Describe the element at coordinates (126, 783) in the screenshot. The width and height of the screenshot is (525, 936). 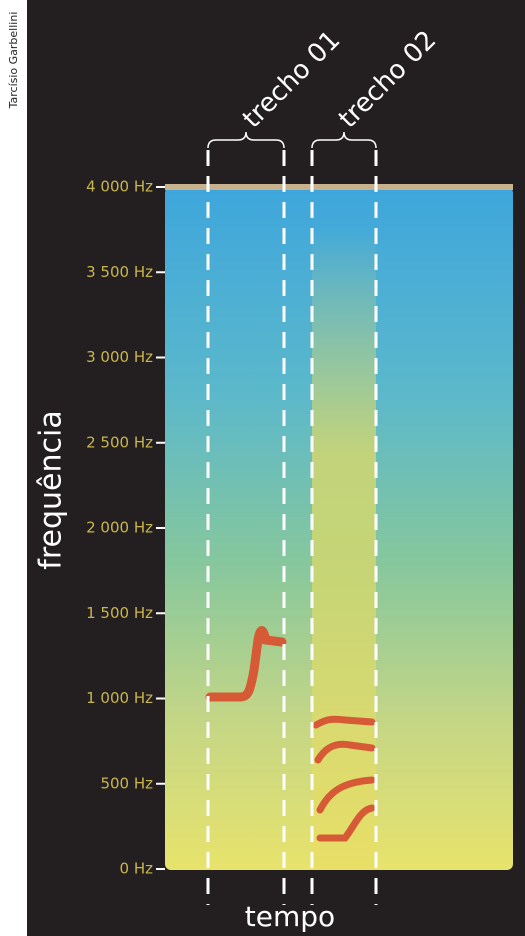
I see `y-tick-label: 500 Hz` at that location.